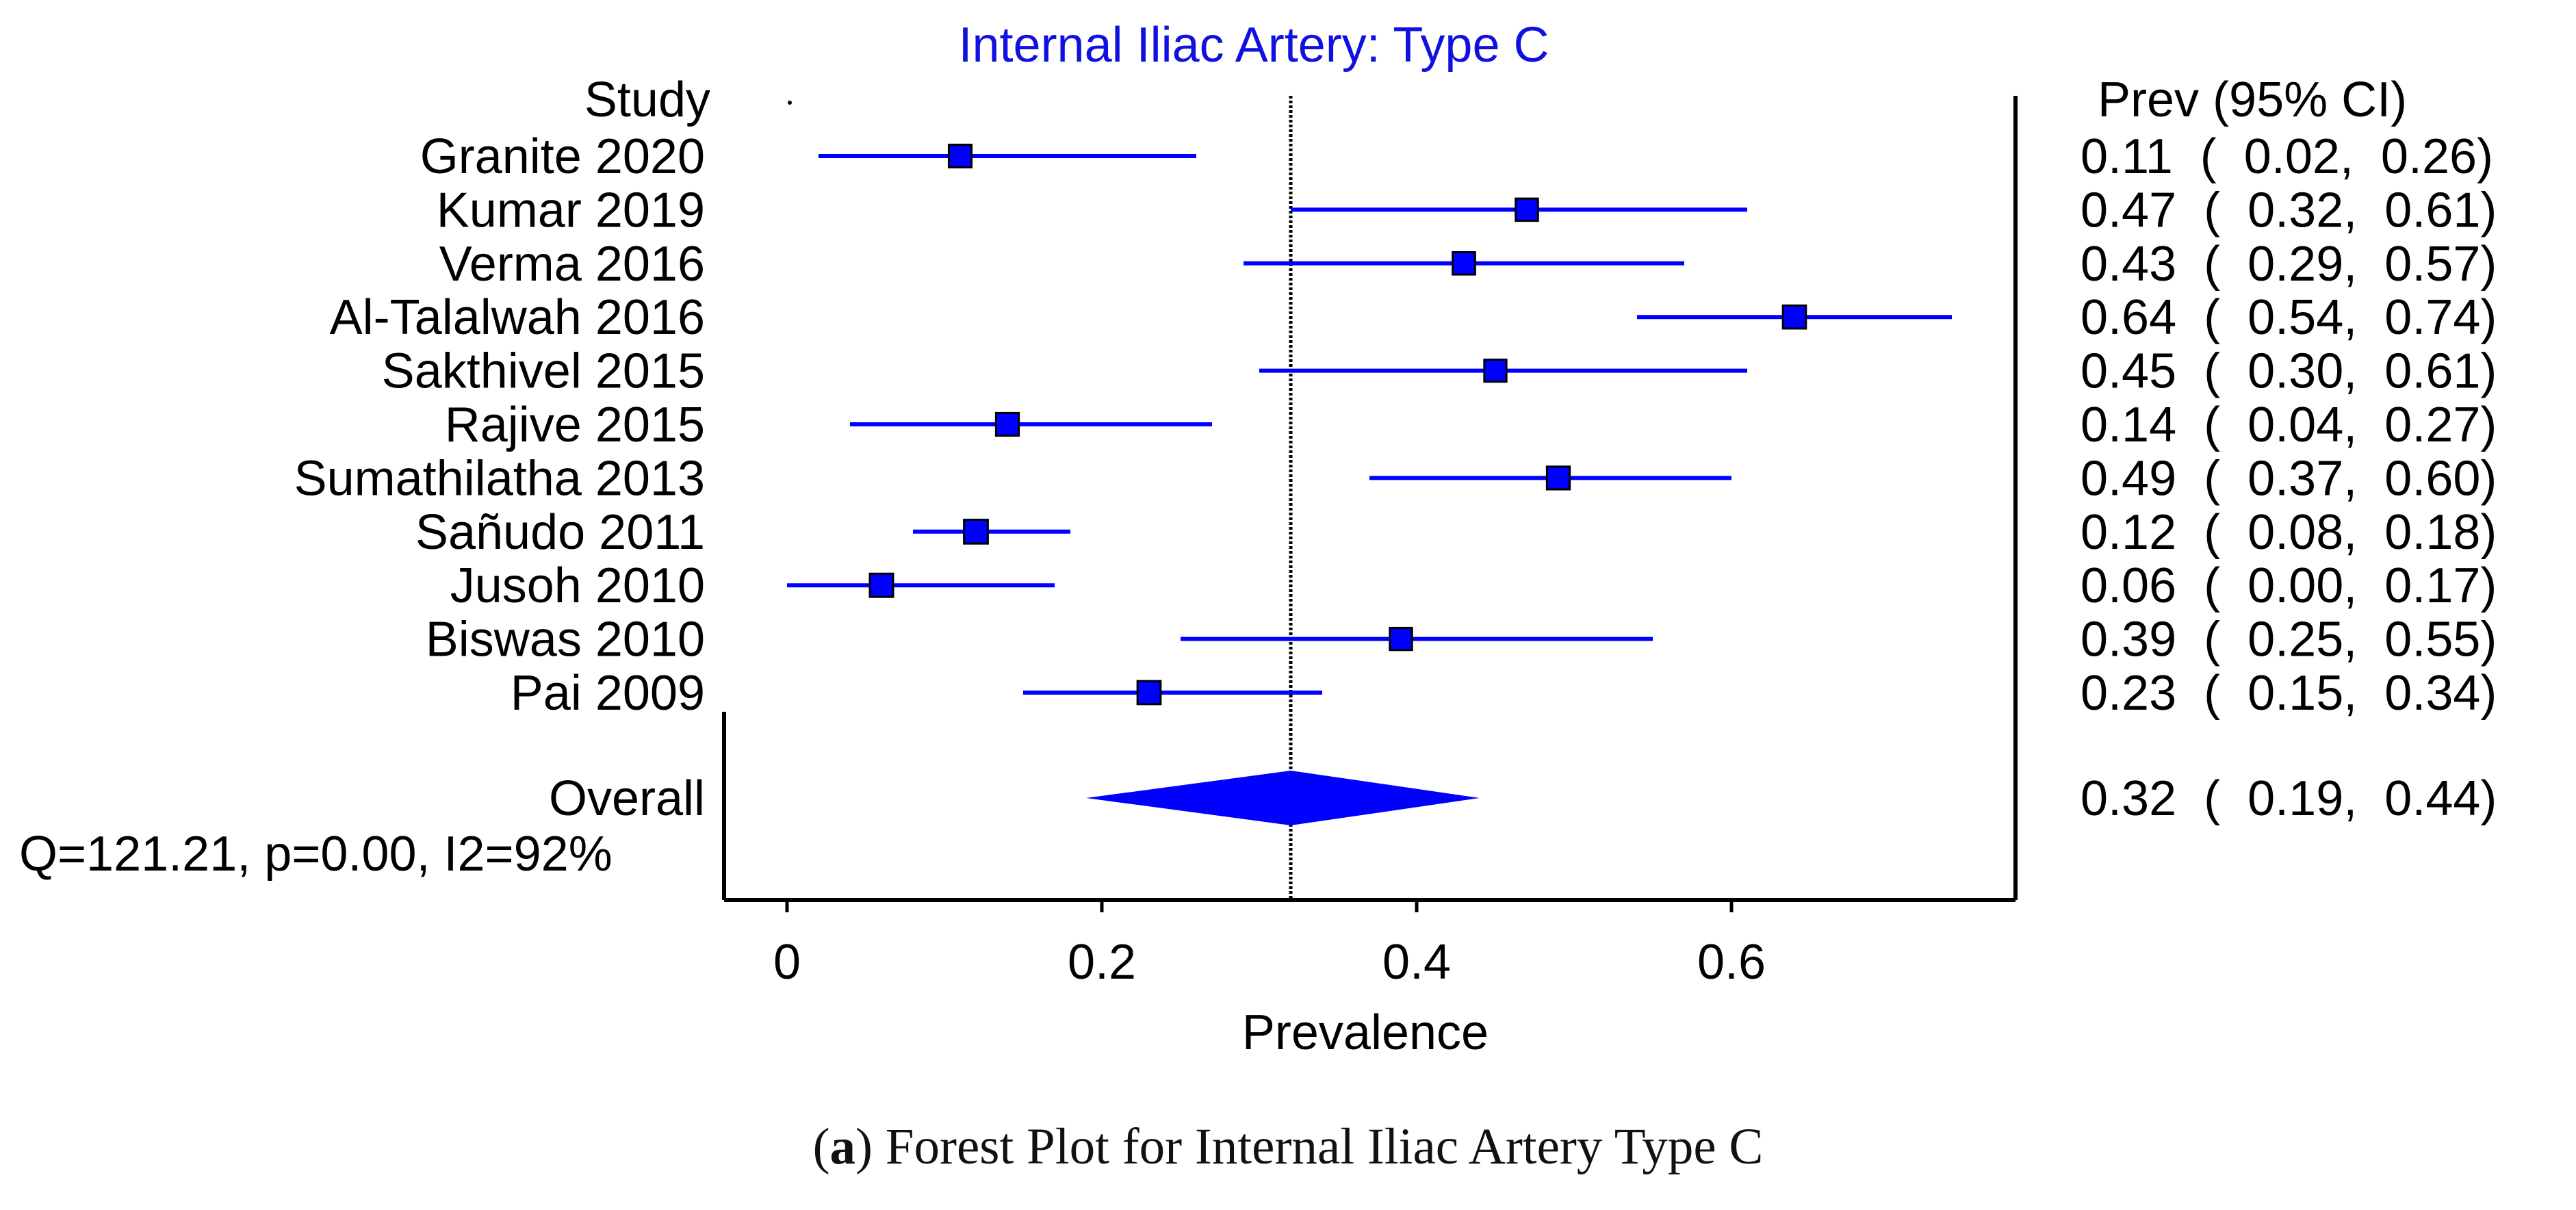 The width and height of the screenshot is (2576, 1210). I want to click on study-name-5: Rajive 2015, so click(575, 425).